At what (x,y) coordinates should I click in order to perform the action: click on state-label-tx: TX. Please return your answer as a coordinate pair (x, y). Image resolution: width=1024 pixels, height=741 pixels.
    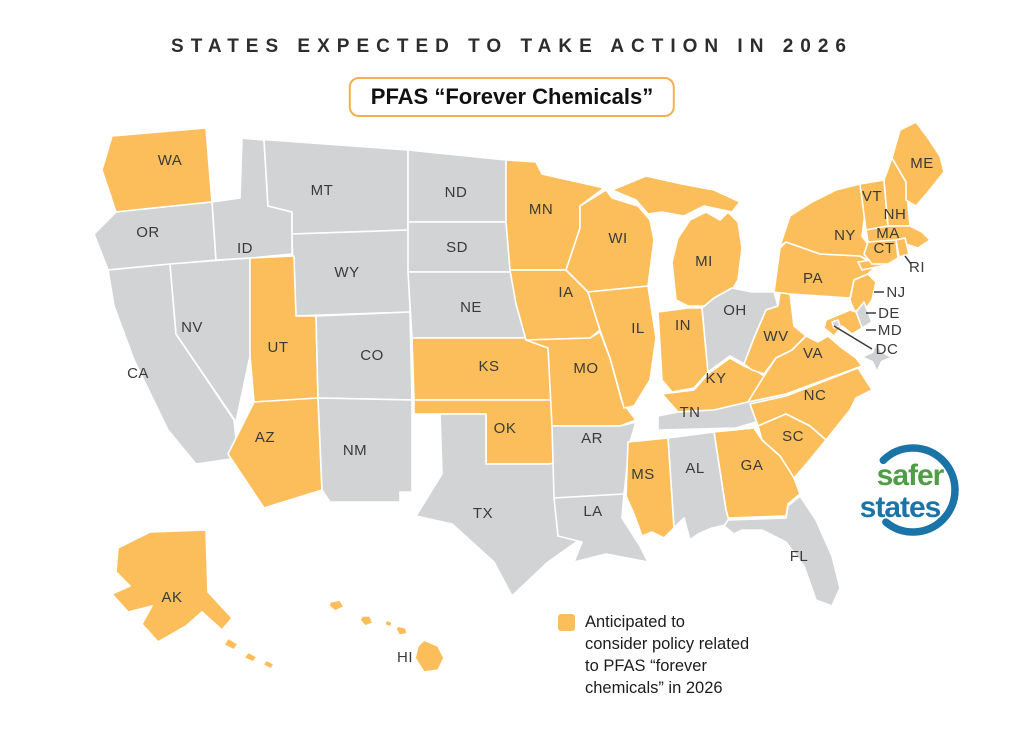
    Looking at the image, I should click on (483, 513).